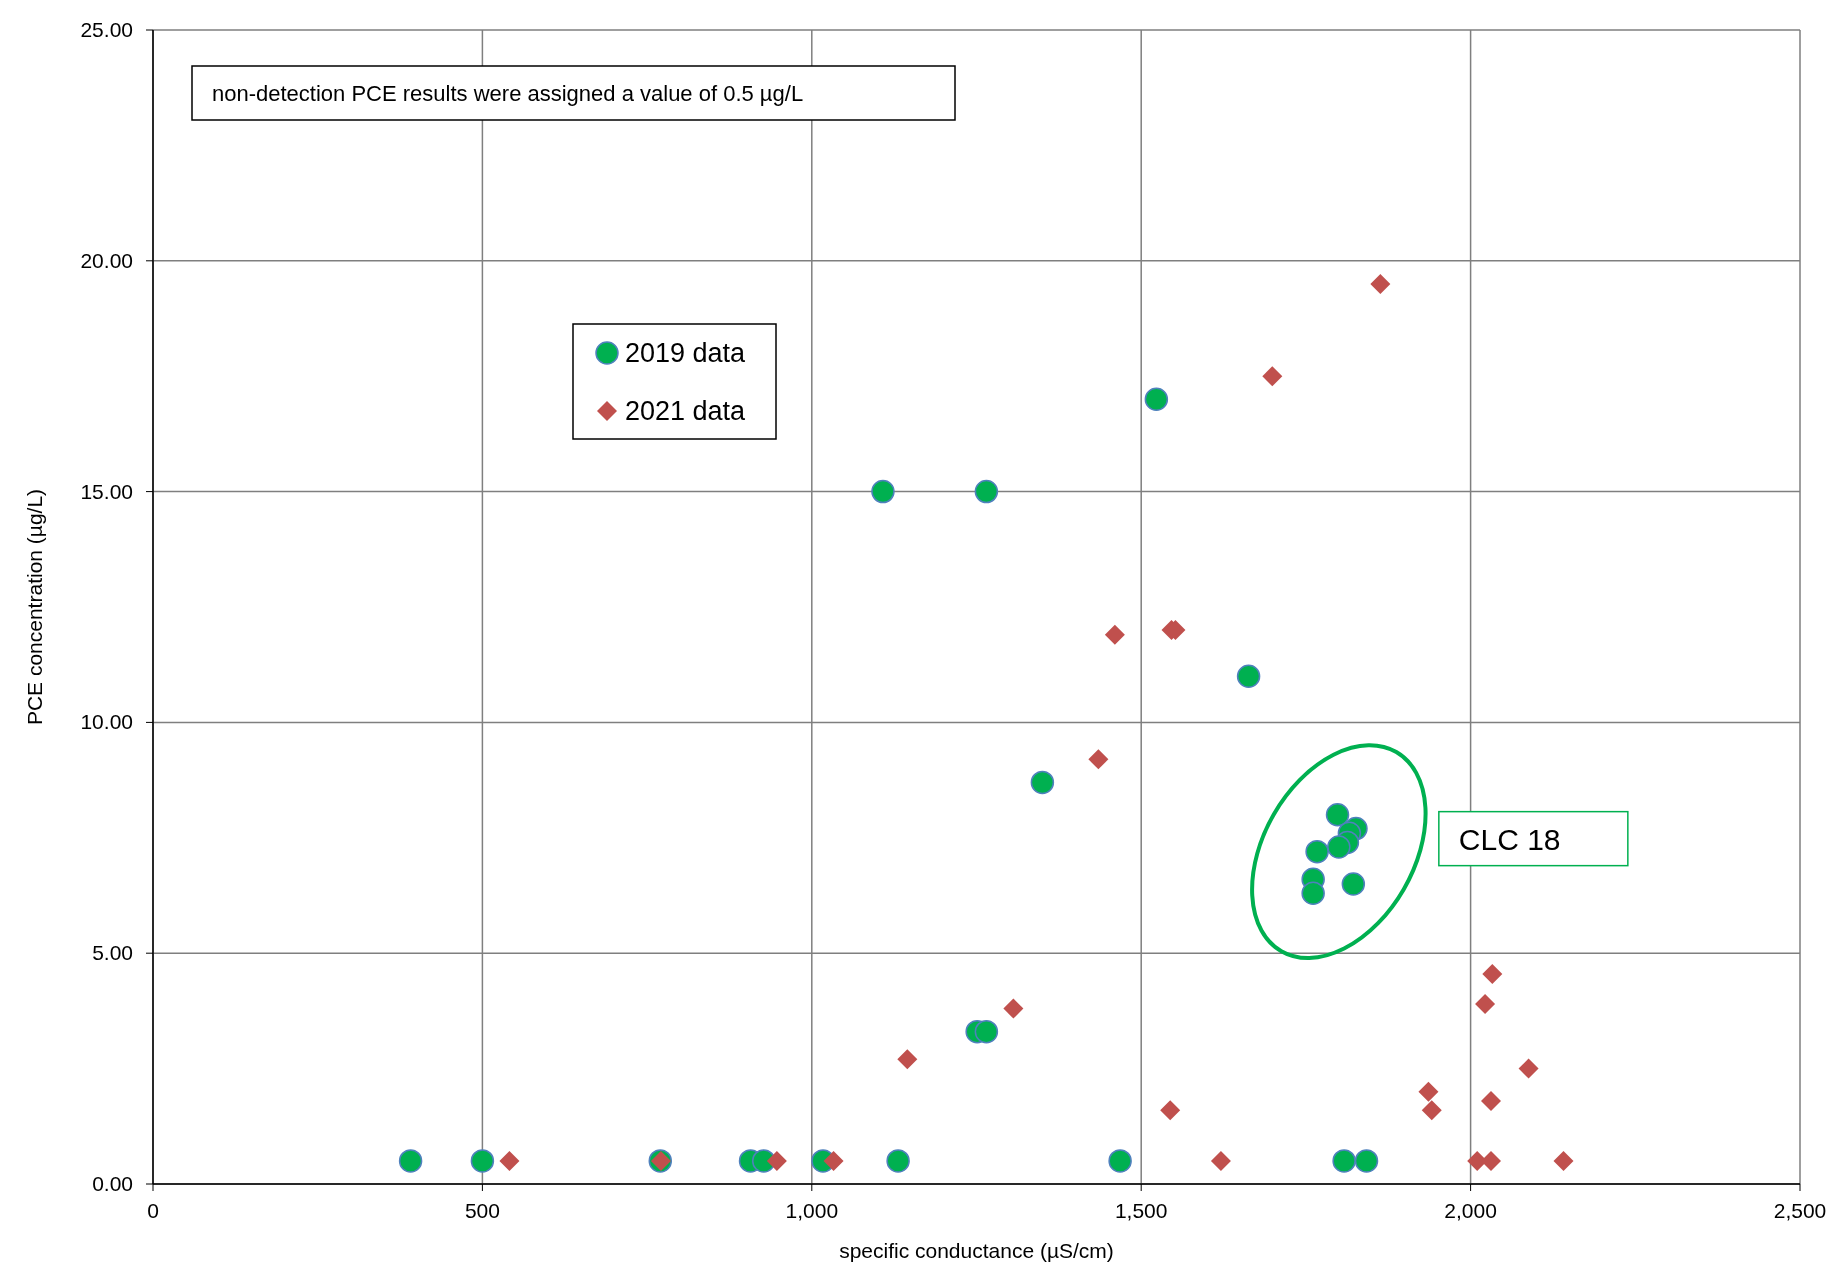 The width and height of the screenshot is (1848, 1277). I want to click on x-axis-title: specific conductance (µS/cm), so click(976, 1250).